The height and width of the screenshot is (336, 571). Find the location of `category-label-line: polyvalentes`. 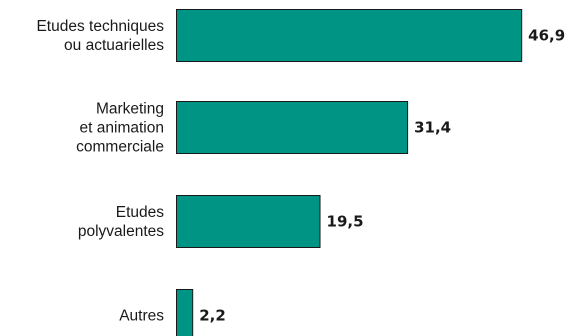

category-label-line: polyvalentes is located at coordinates (121, 231).